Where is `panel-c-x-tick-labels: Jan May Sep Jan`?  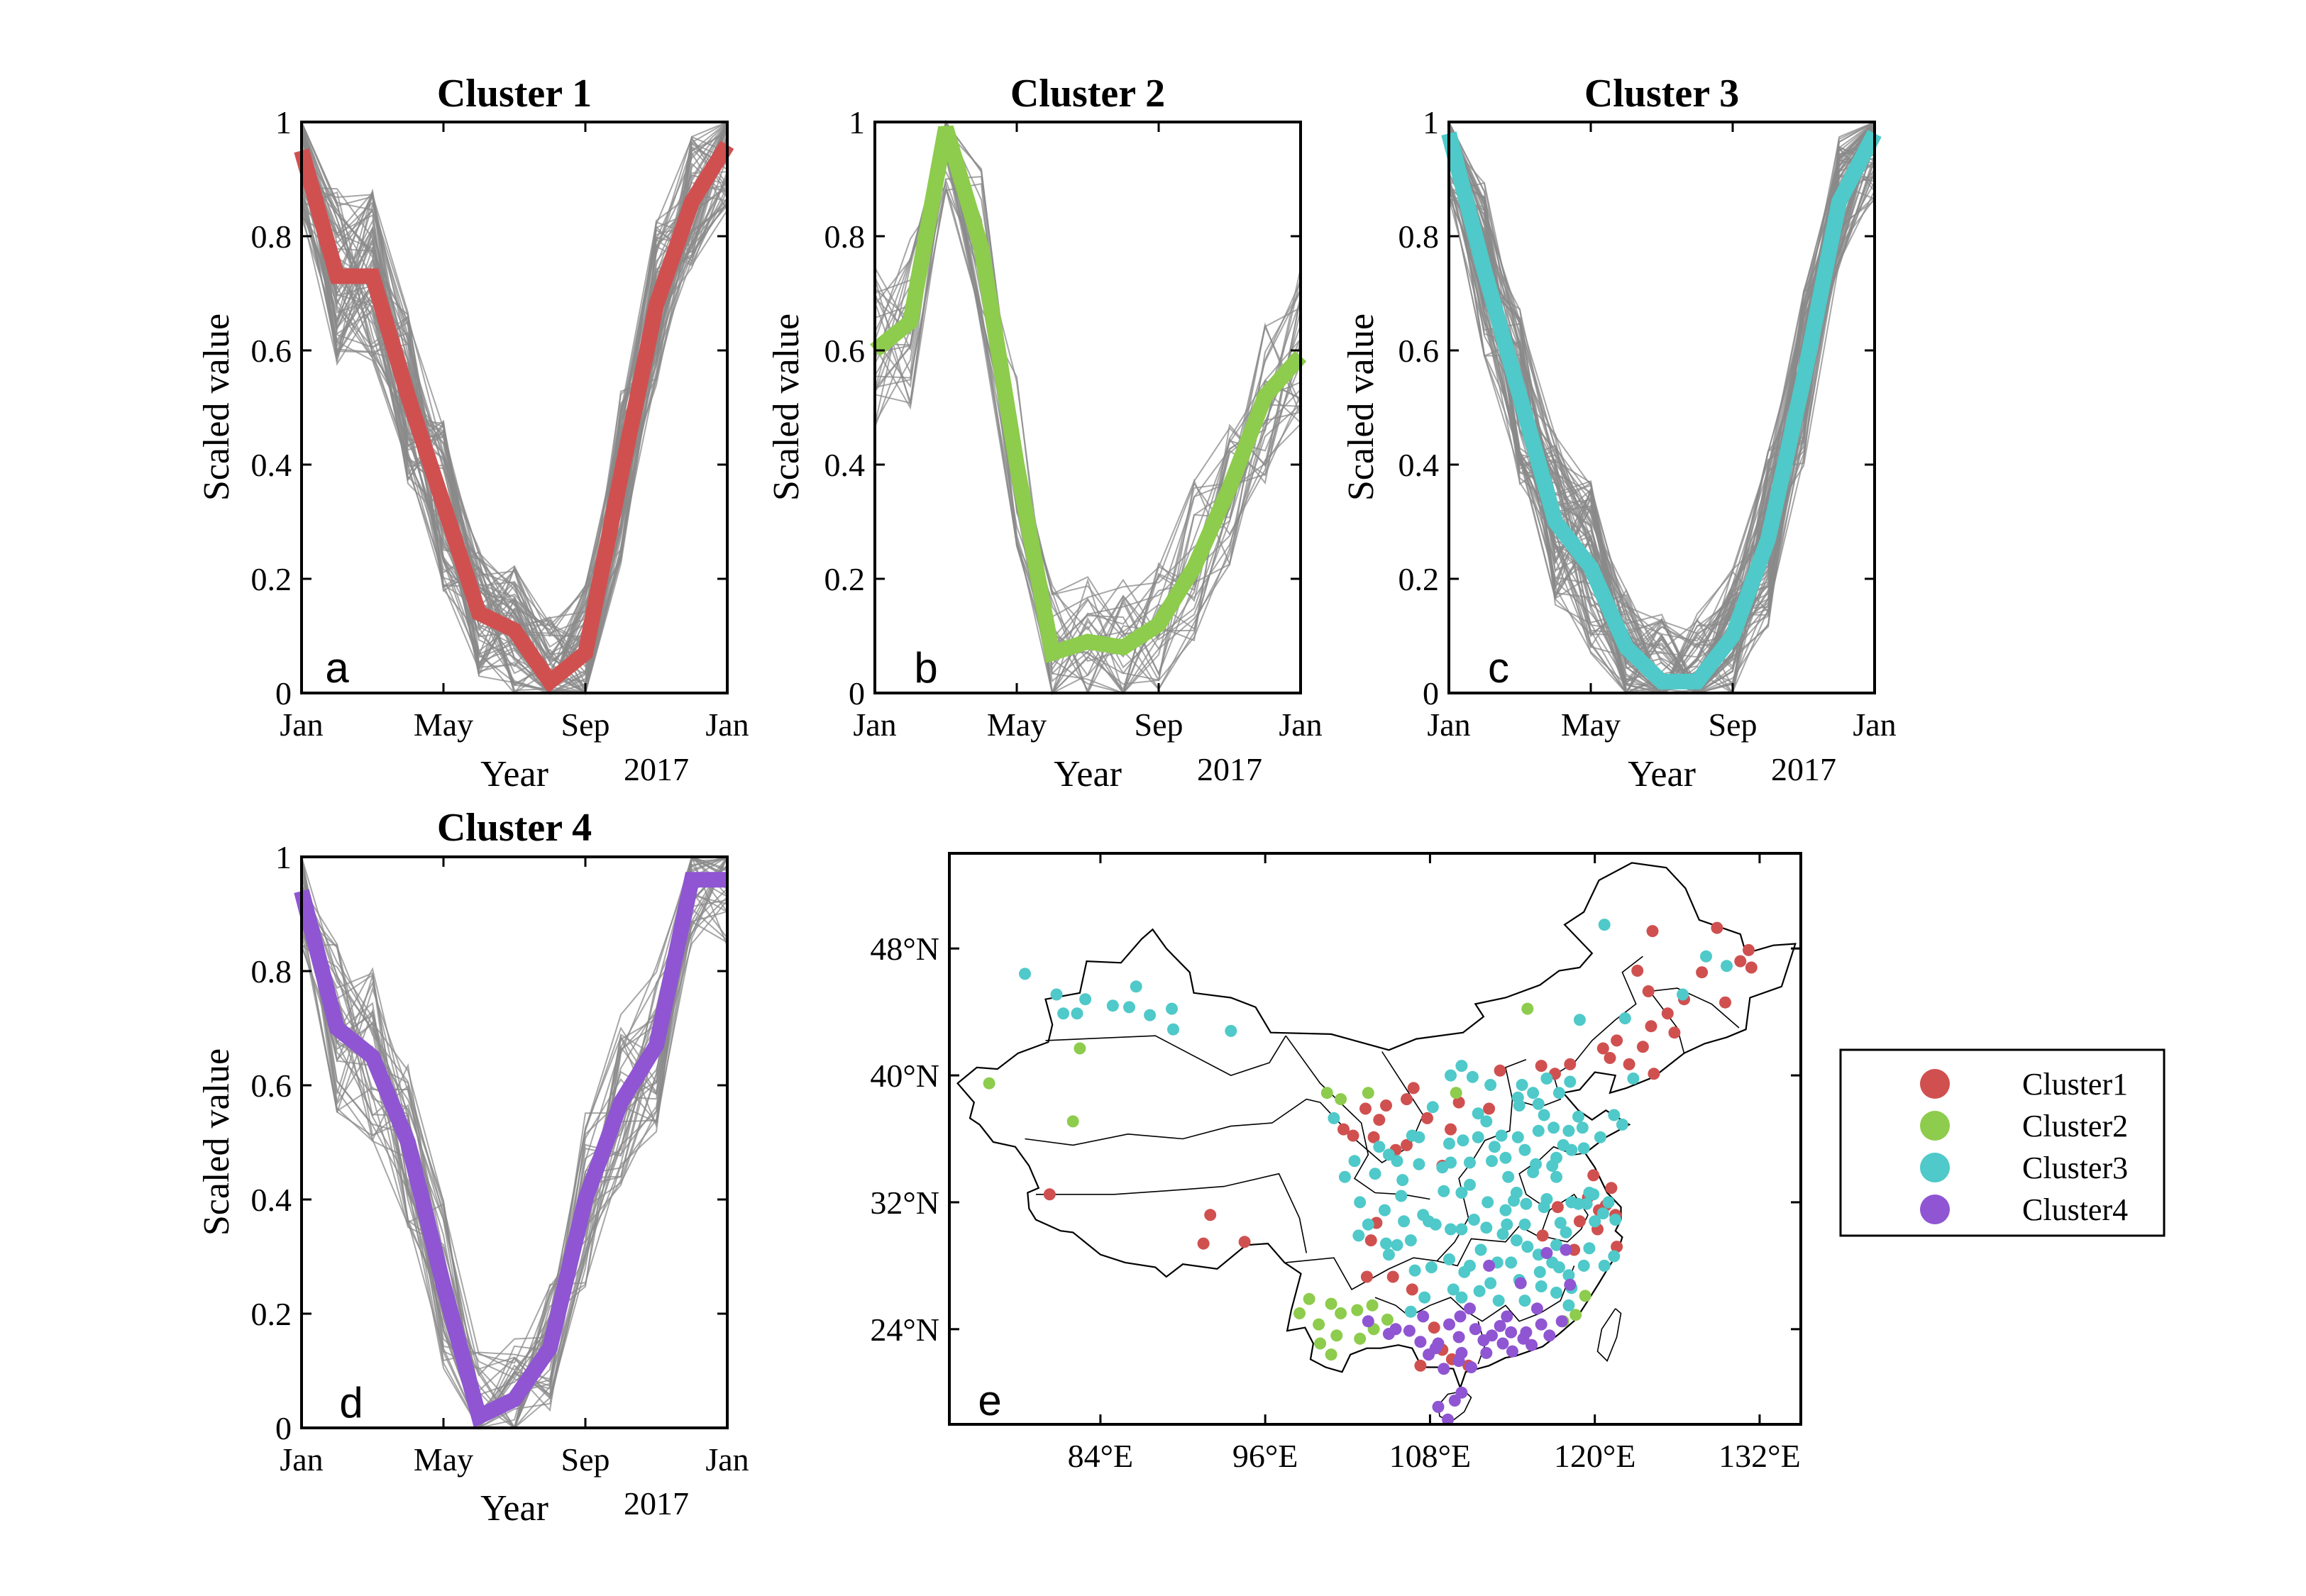 panel-c-x-tick-labels: Jan May Sep Jan is located at coordinates (1662, 724).